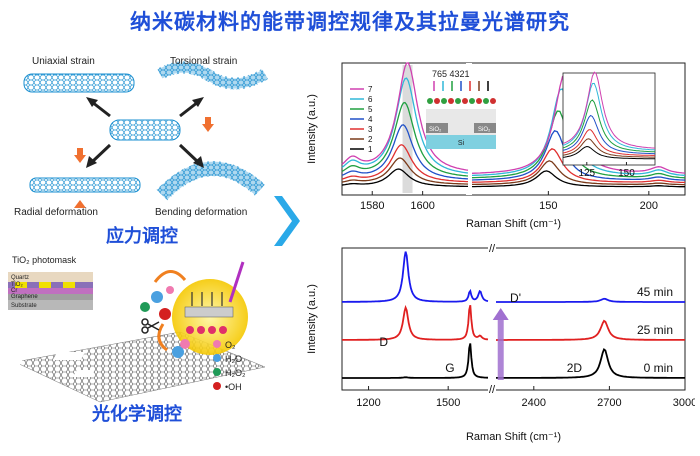  What do you see at coordinates (14, 291) in the screenshot?
I see `stack-layer-label: Cr` at bounding box center [14, 291].